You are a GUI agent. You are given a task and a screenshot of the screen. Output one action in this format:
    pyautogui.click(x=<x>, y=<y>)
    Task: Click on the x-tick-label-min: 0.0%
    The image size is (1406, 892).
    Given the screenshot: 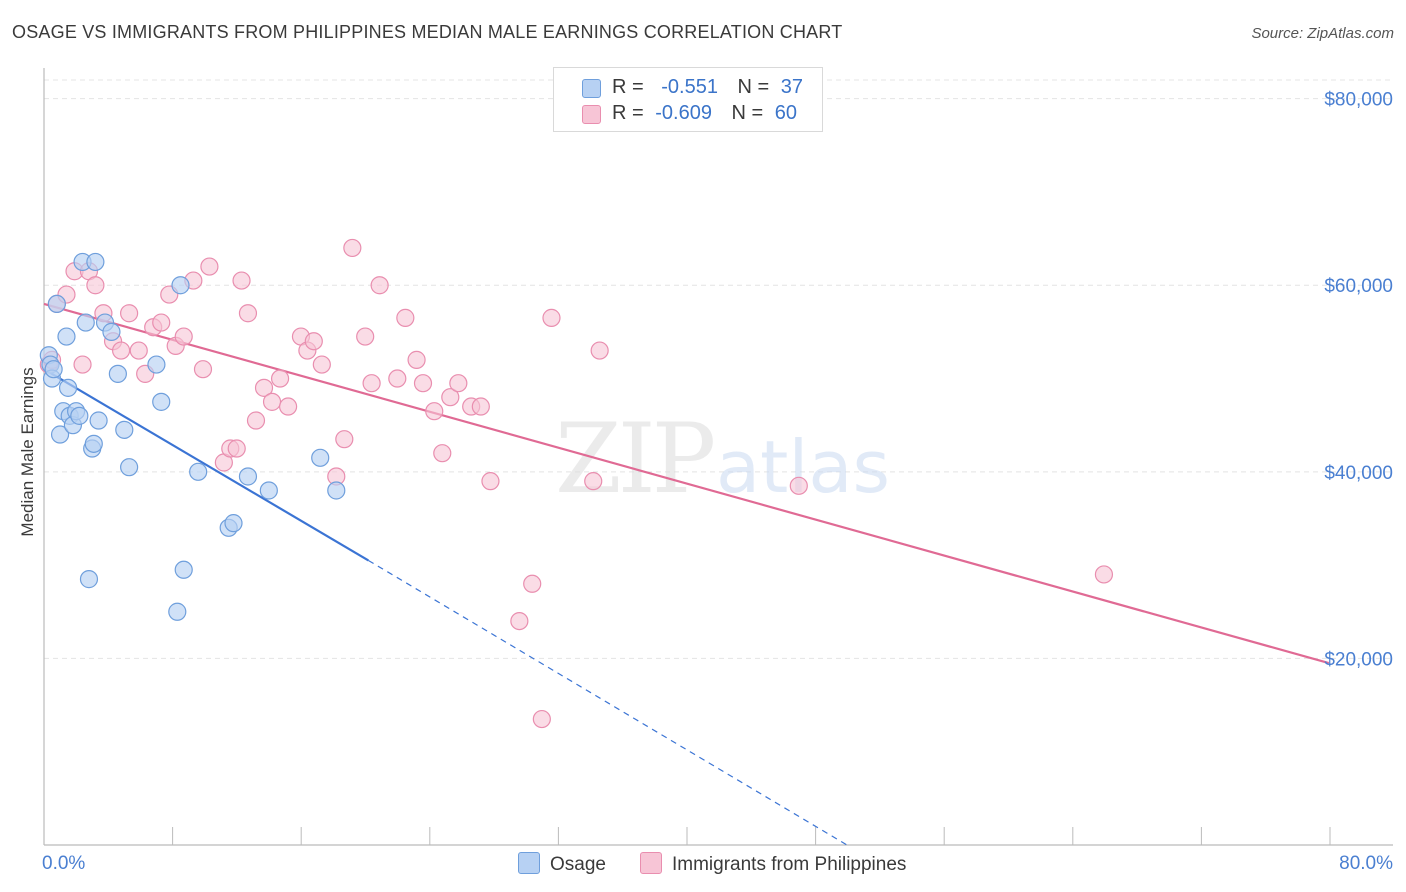 What is the action you would take?
    pyautogui.click(x=63, y=863)
    